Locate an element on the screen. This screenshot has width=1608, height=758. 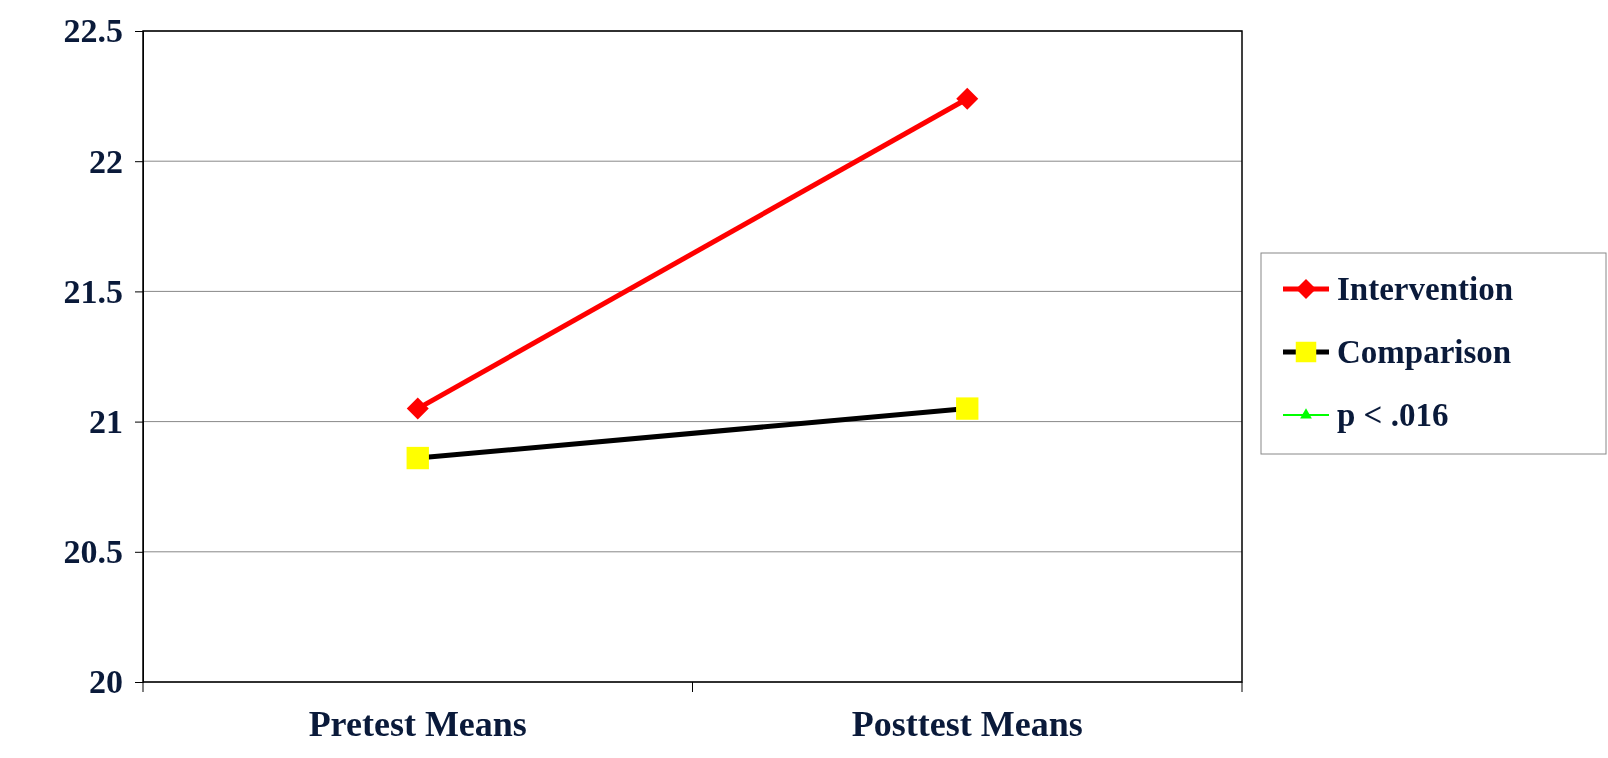
legend-label: Comparison is located at coordinates (1424, 352).